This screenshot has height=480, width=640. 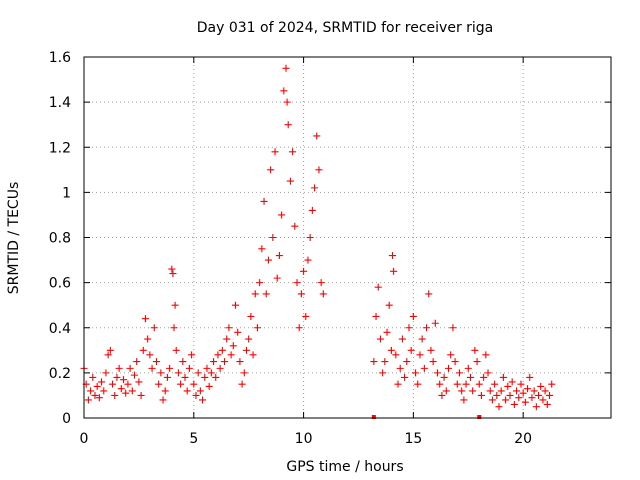 I want to click on y-tick-label: 1.6, so click(x=60, y=58).